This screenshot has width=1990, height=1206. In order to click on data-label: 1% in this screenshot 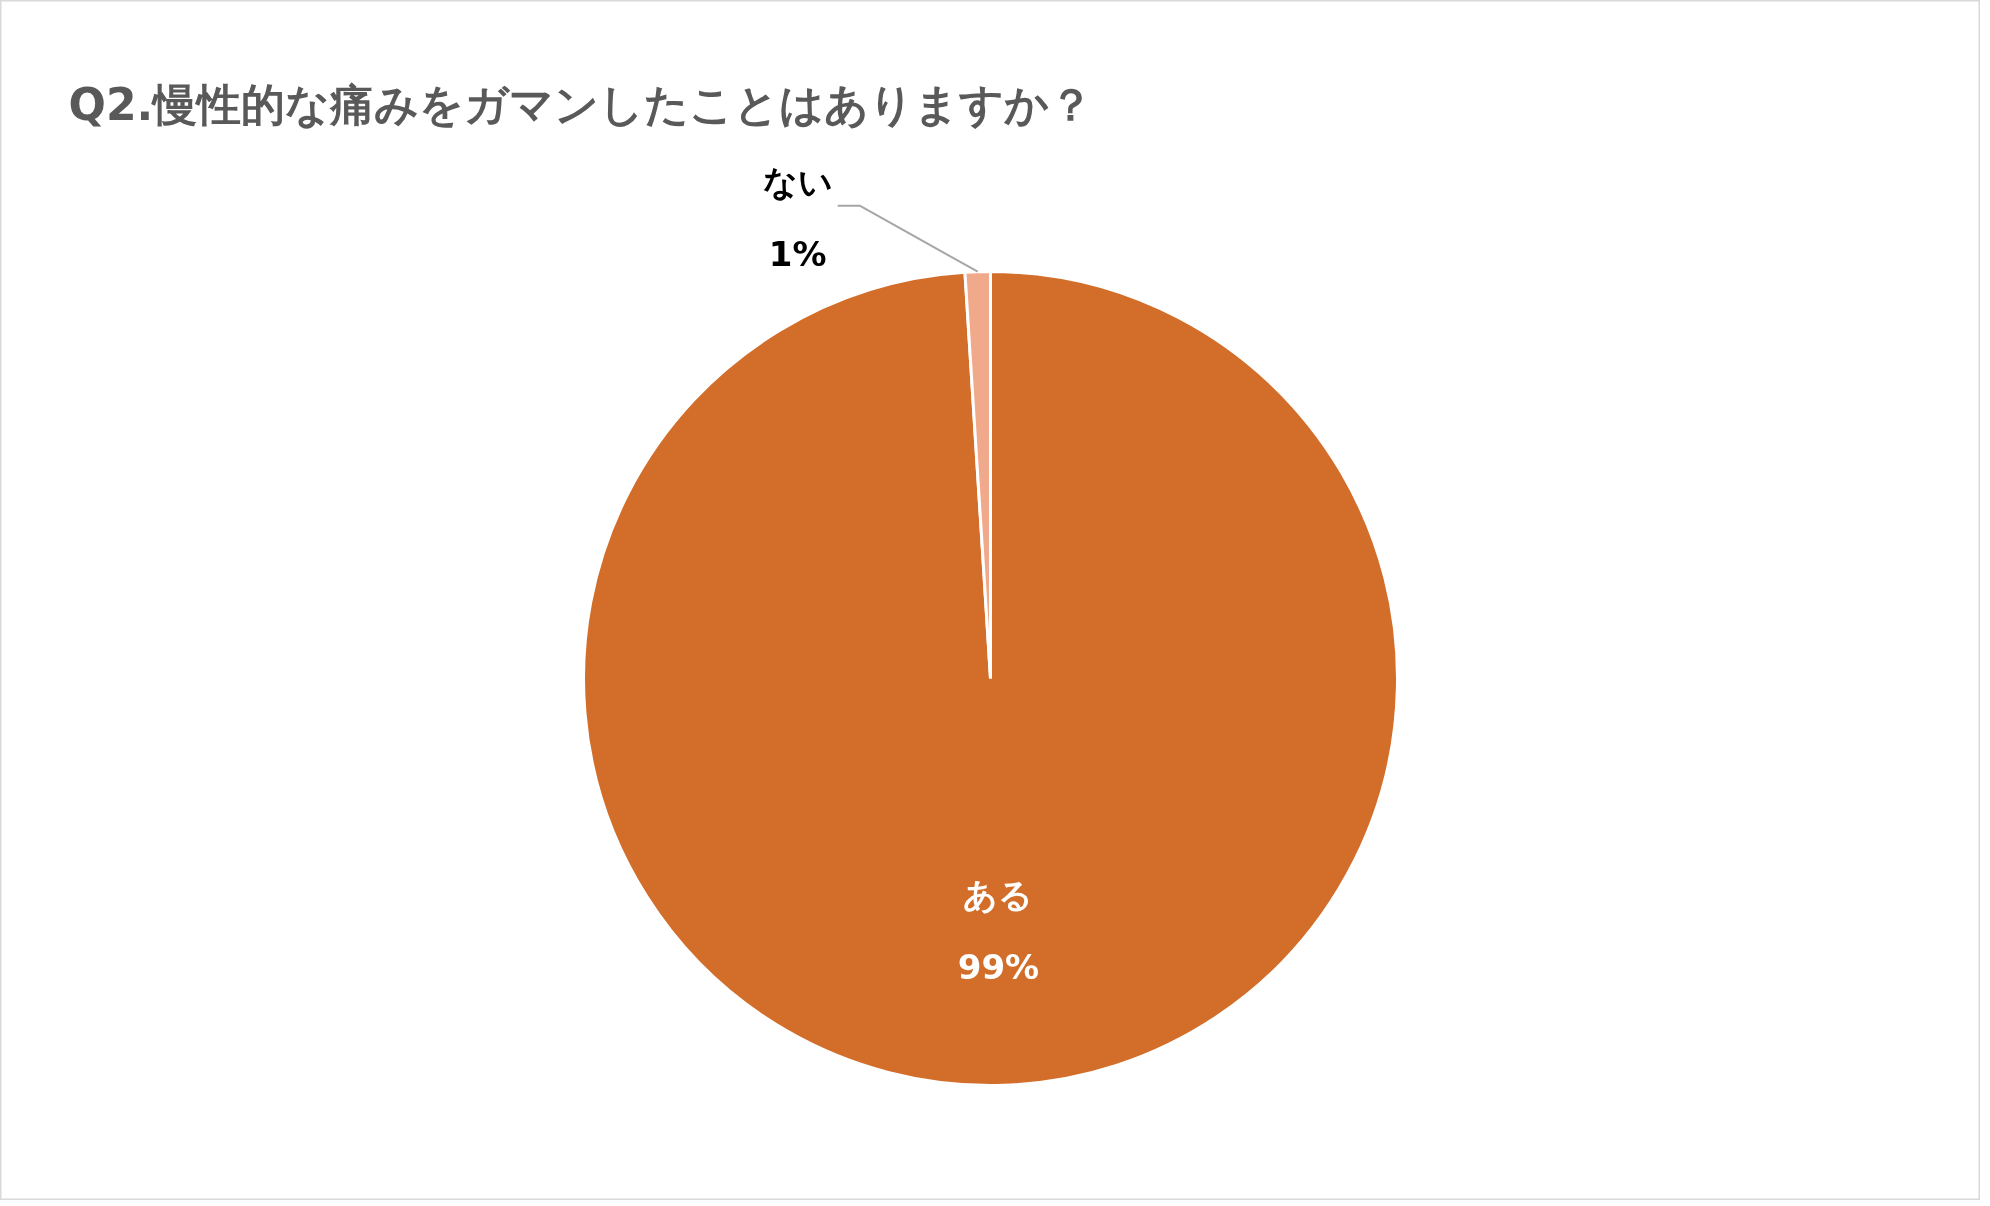, I will do `click(797, 253)`.